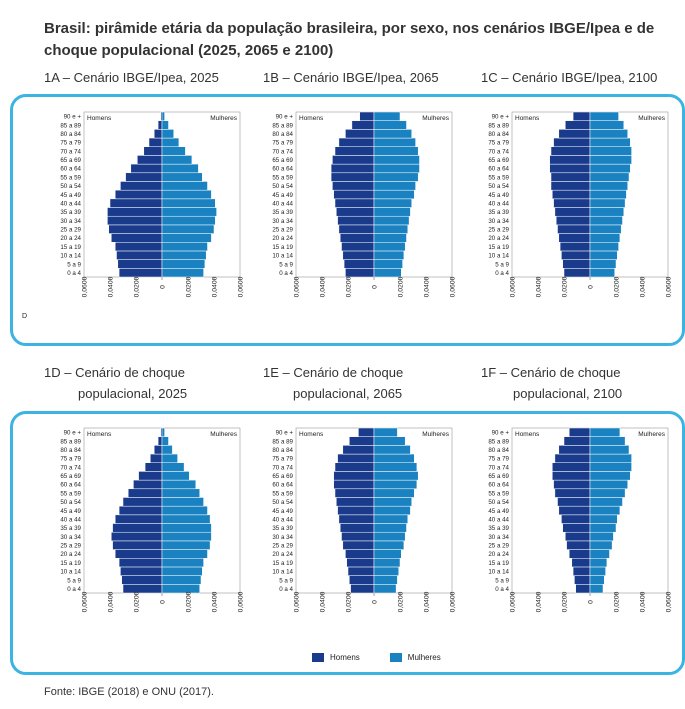 Image resolution: width=685 pixels, height=709 pixels. What do you see at coordinates (498, 554) in the screenshot?
I see `age-label: 20 a 24` at bounding box center [498, 554].